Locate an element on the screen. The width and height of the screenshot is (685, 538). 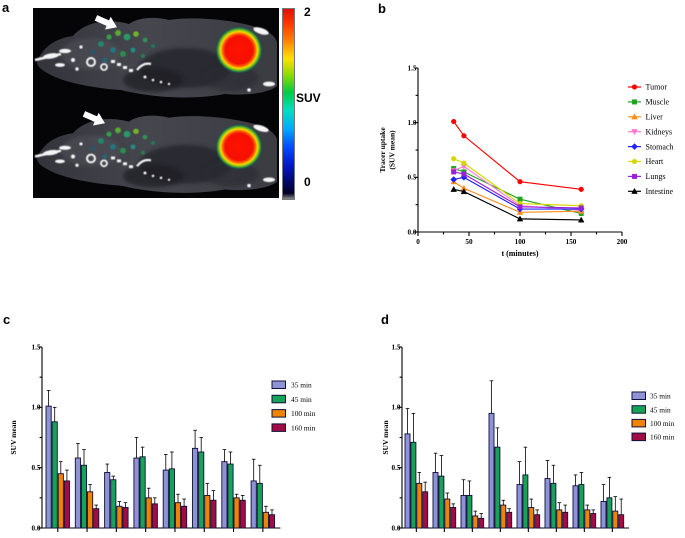
svg-text: Tumor is located at coordinates (657, 87).